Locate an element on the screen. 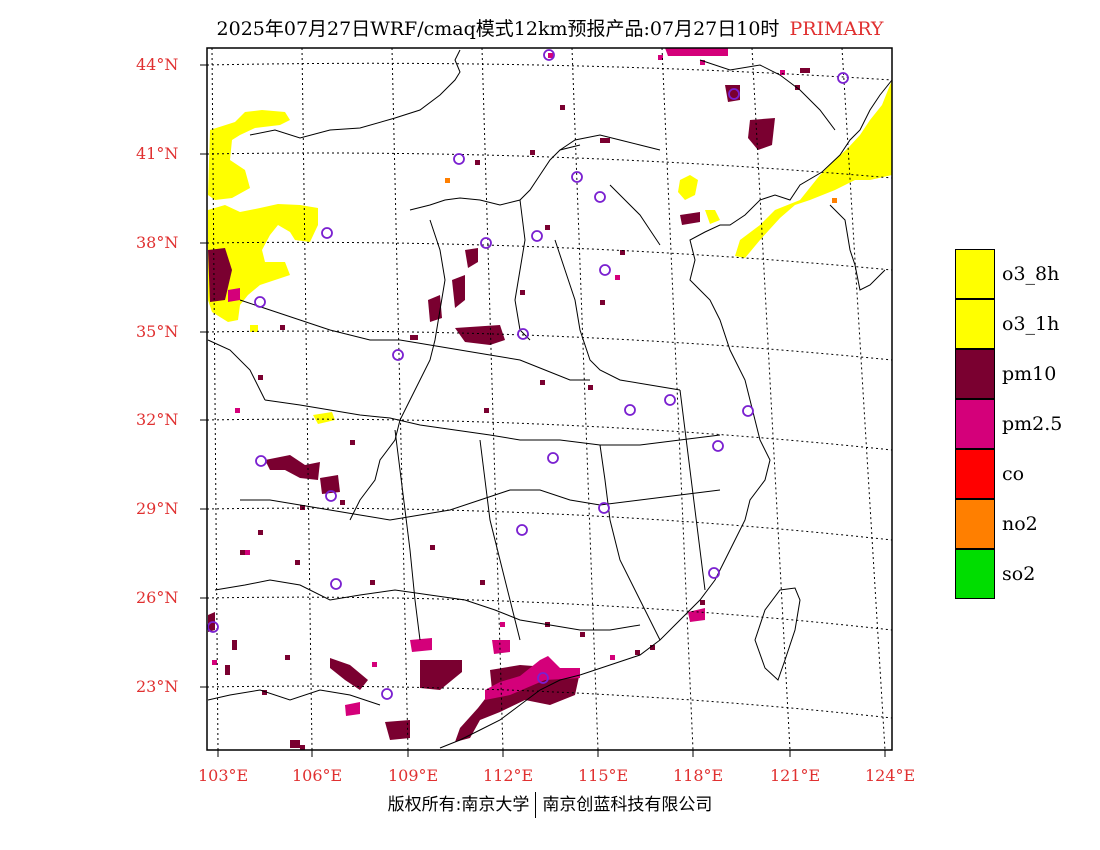 The height and width of the screenshot is (850, 1100). lon-label-103: 103°E is located at coordinates (223, 775).